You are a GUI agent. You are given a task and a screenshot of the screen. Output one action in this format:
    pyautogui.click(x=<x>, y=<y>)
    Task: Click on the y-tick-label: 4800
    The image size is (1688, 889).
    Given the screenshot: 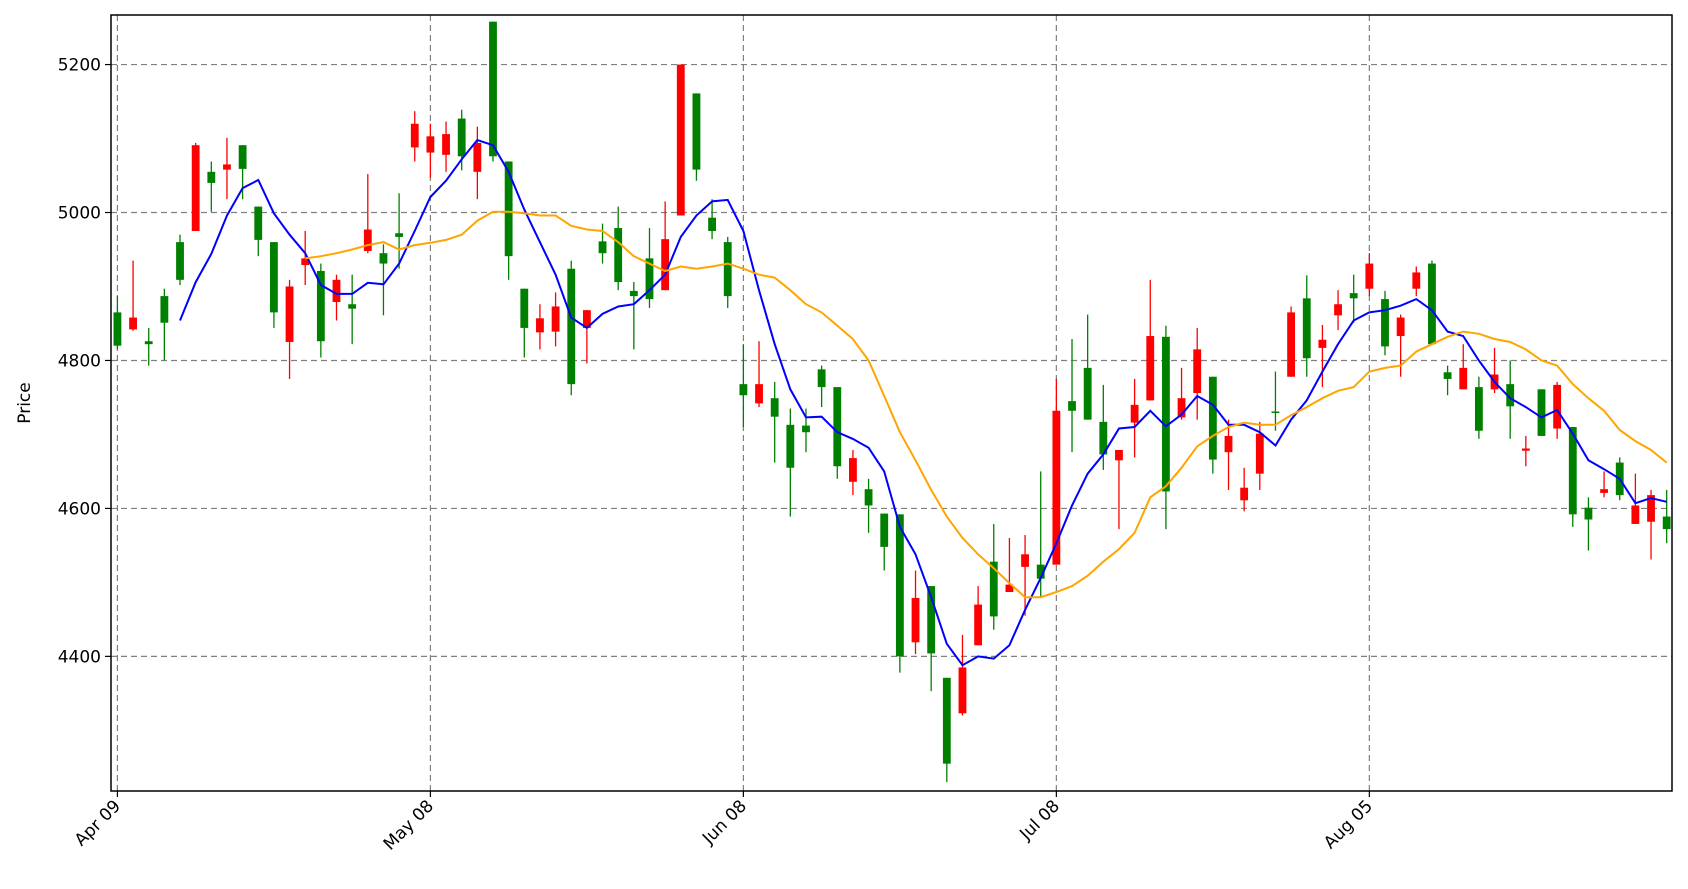 What is the action you would take?
    pyautogui.click(x=79, y=361)
    